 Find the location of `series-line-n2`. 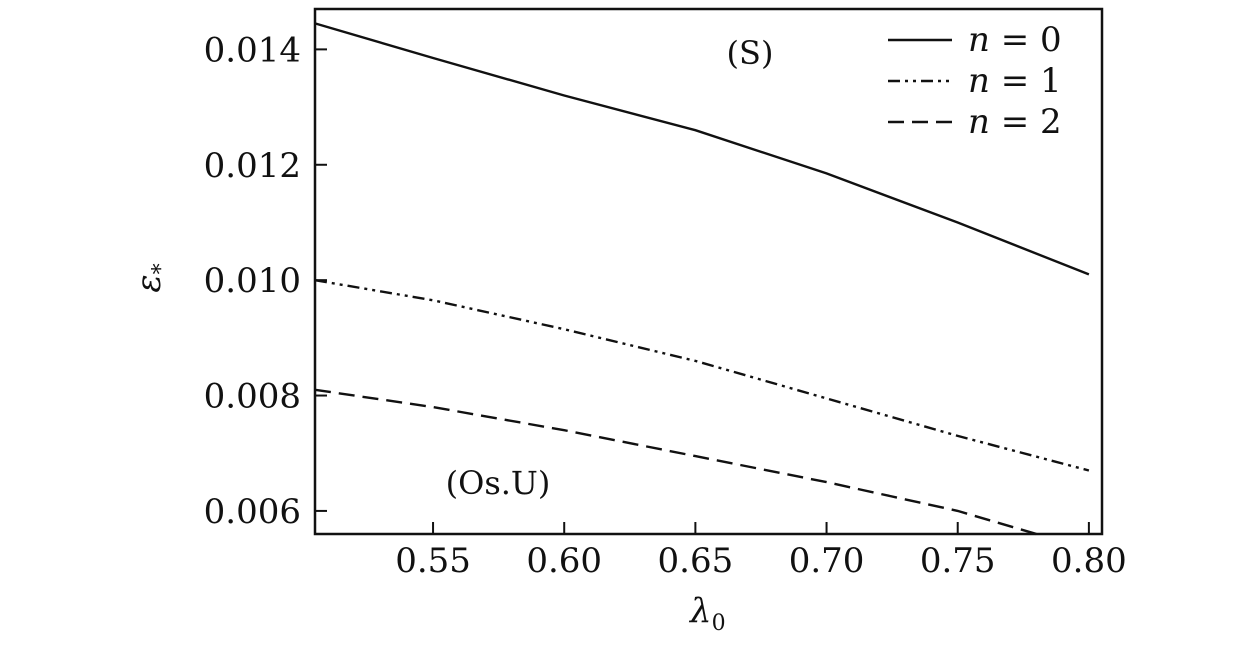

series-line-n2 is located at coordinates (675, 462).